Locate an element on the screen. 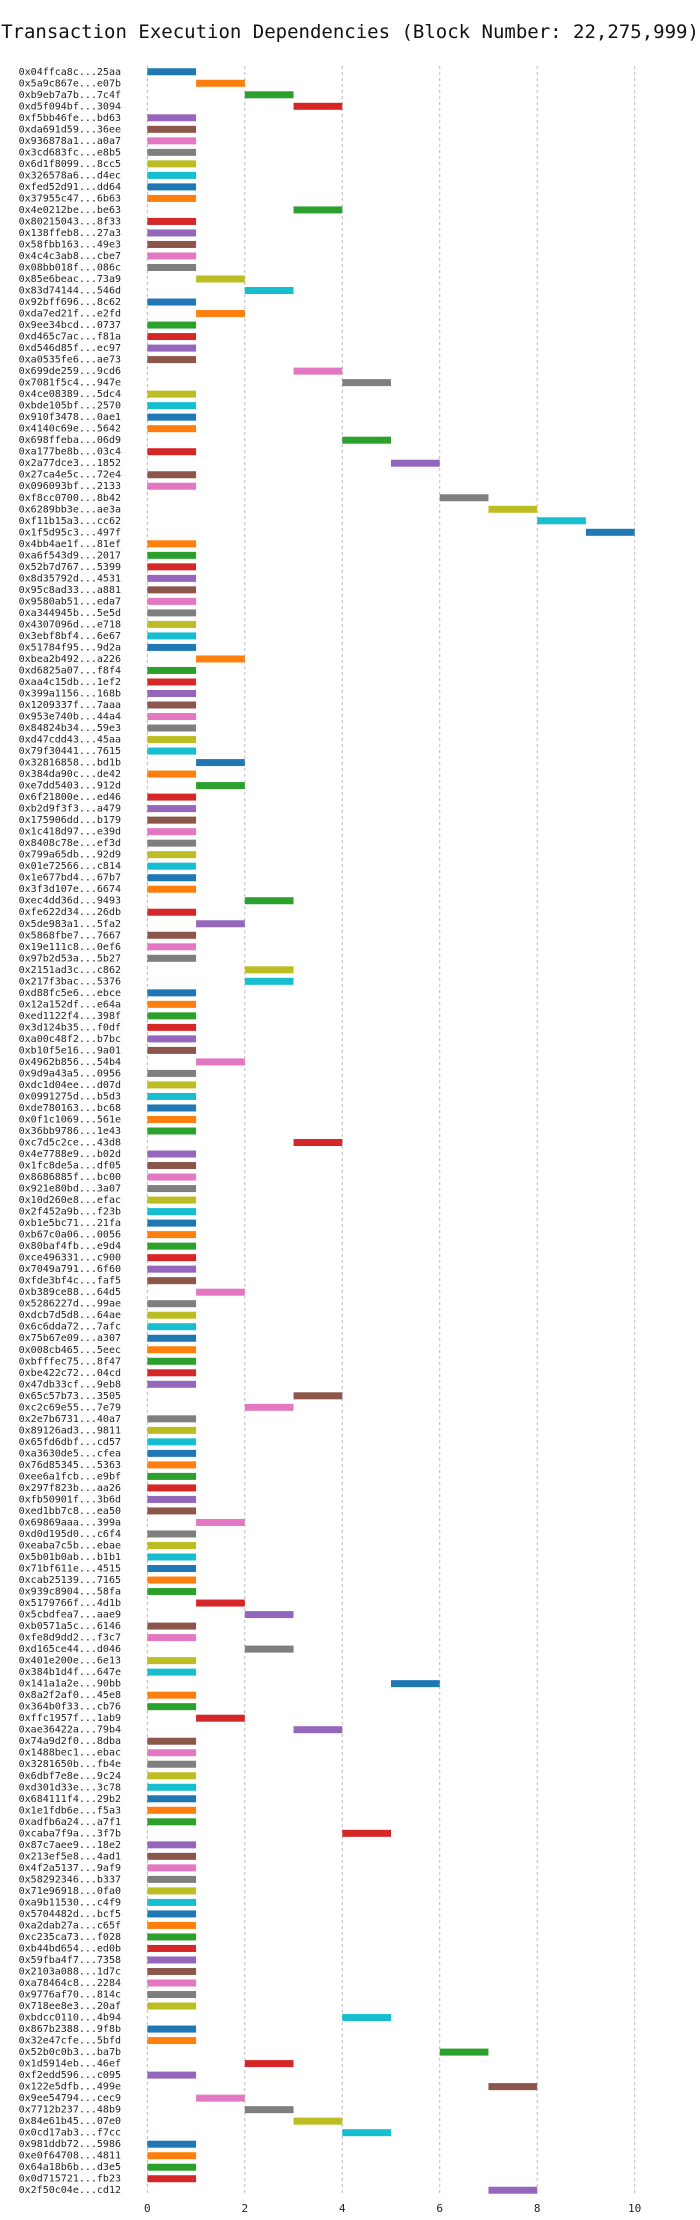 The width and height of the screenshot is (700, 2220). y-tick-label: 0x2151ad3c...c862 is located at coordinates (70, 970).